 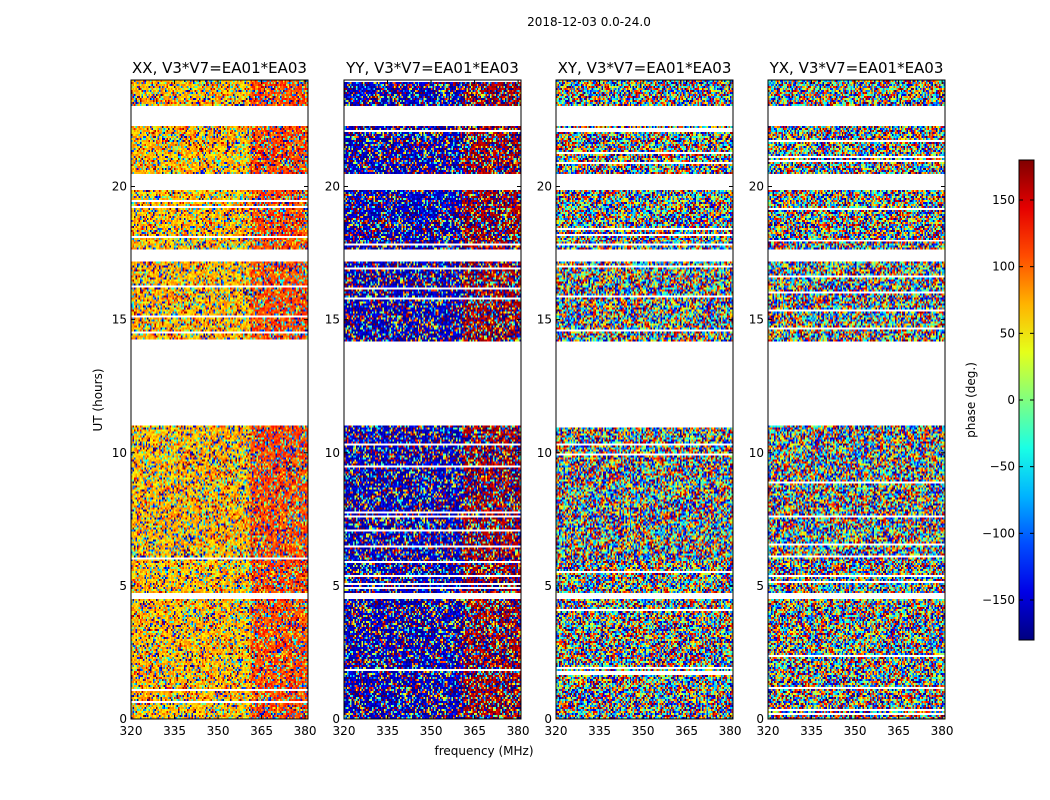 I want to click on heatmap-xy, so click(x=644, y=399).